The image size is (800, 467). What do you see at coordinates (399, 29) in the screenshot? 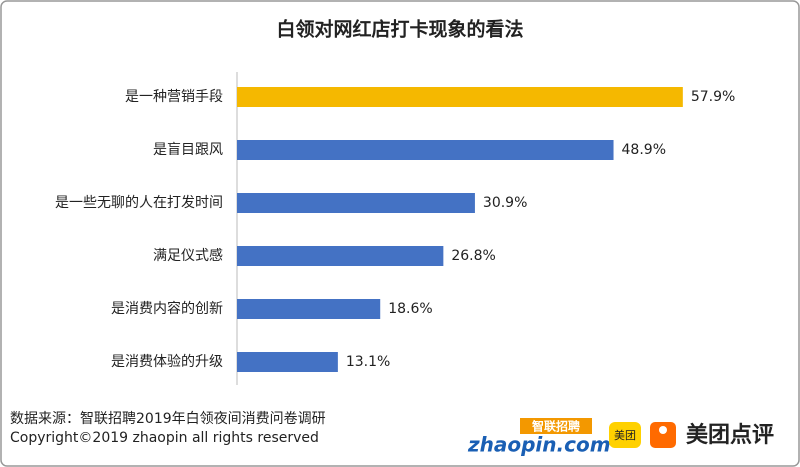
I see `chart-title: 白领对网红店打卡现象的看法` at bounding box center [399, 29].